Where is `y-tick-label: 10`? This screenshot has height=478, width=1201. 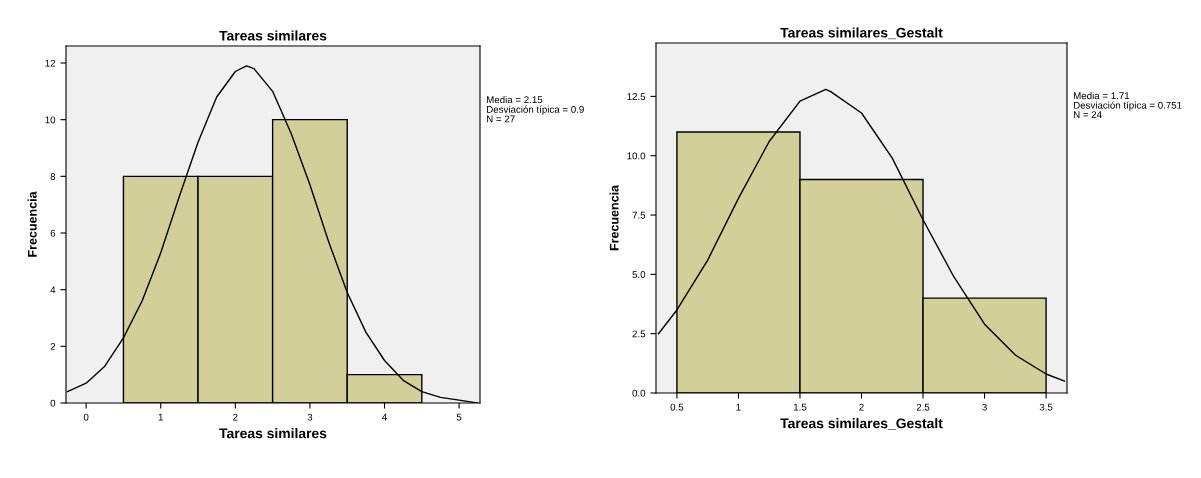
y-tick-label: 10 is located at coordinates (50, 120).